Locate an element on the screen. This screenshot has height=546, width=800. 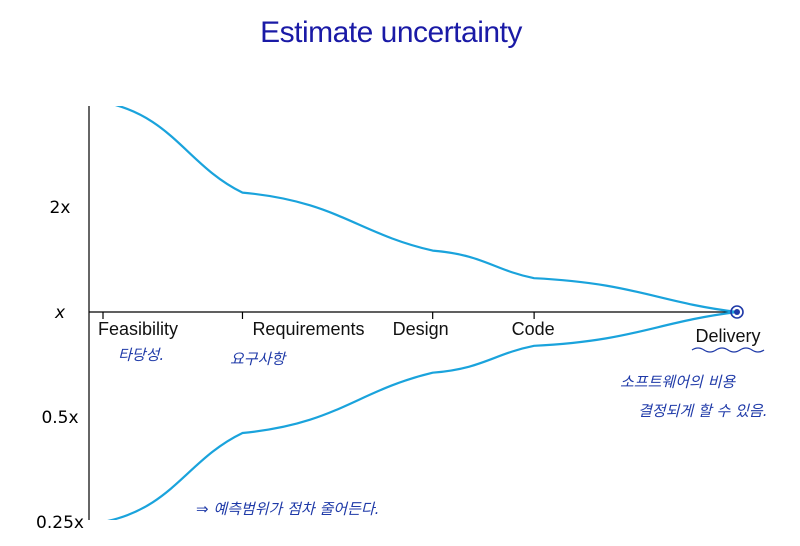
note-delivery-line1: 소프트웨어의 비용 is located at coordinates (678, 382).